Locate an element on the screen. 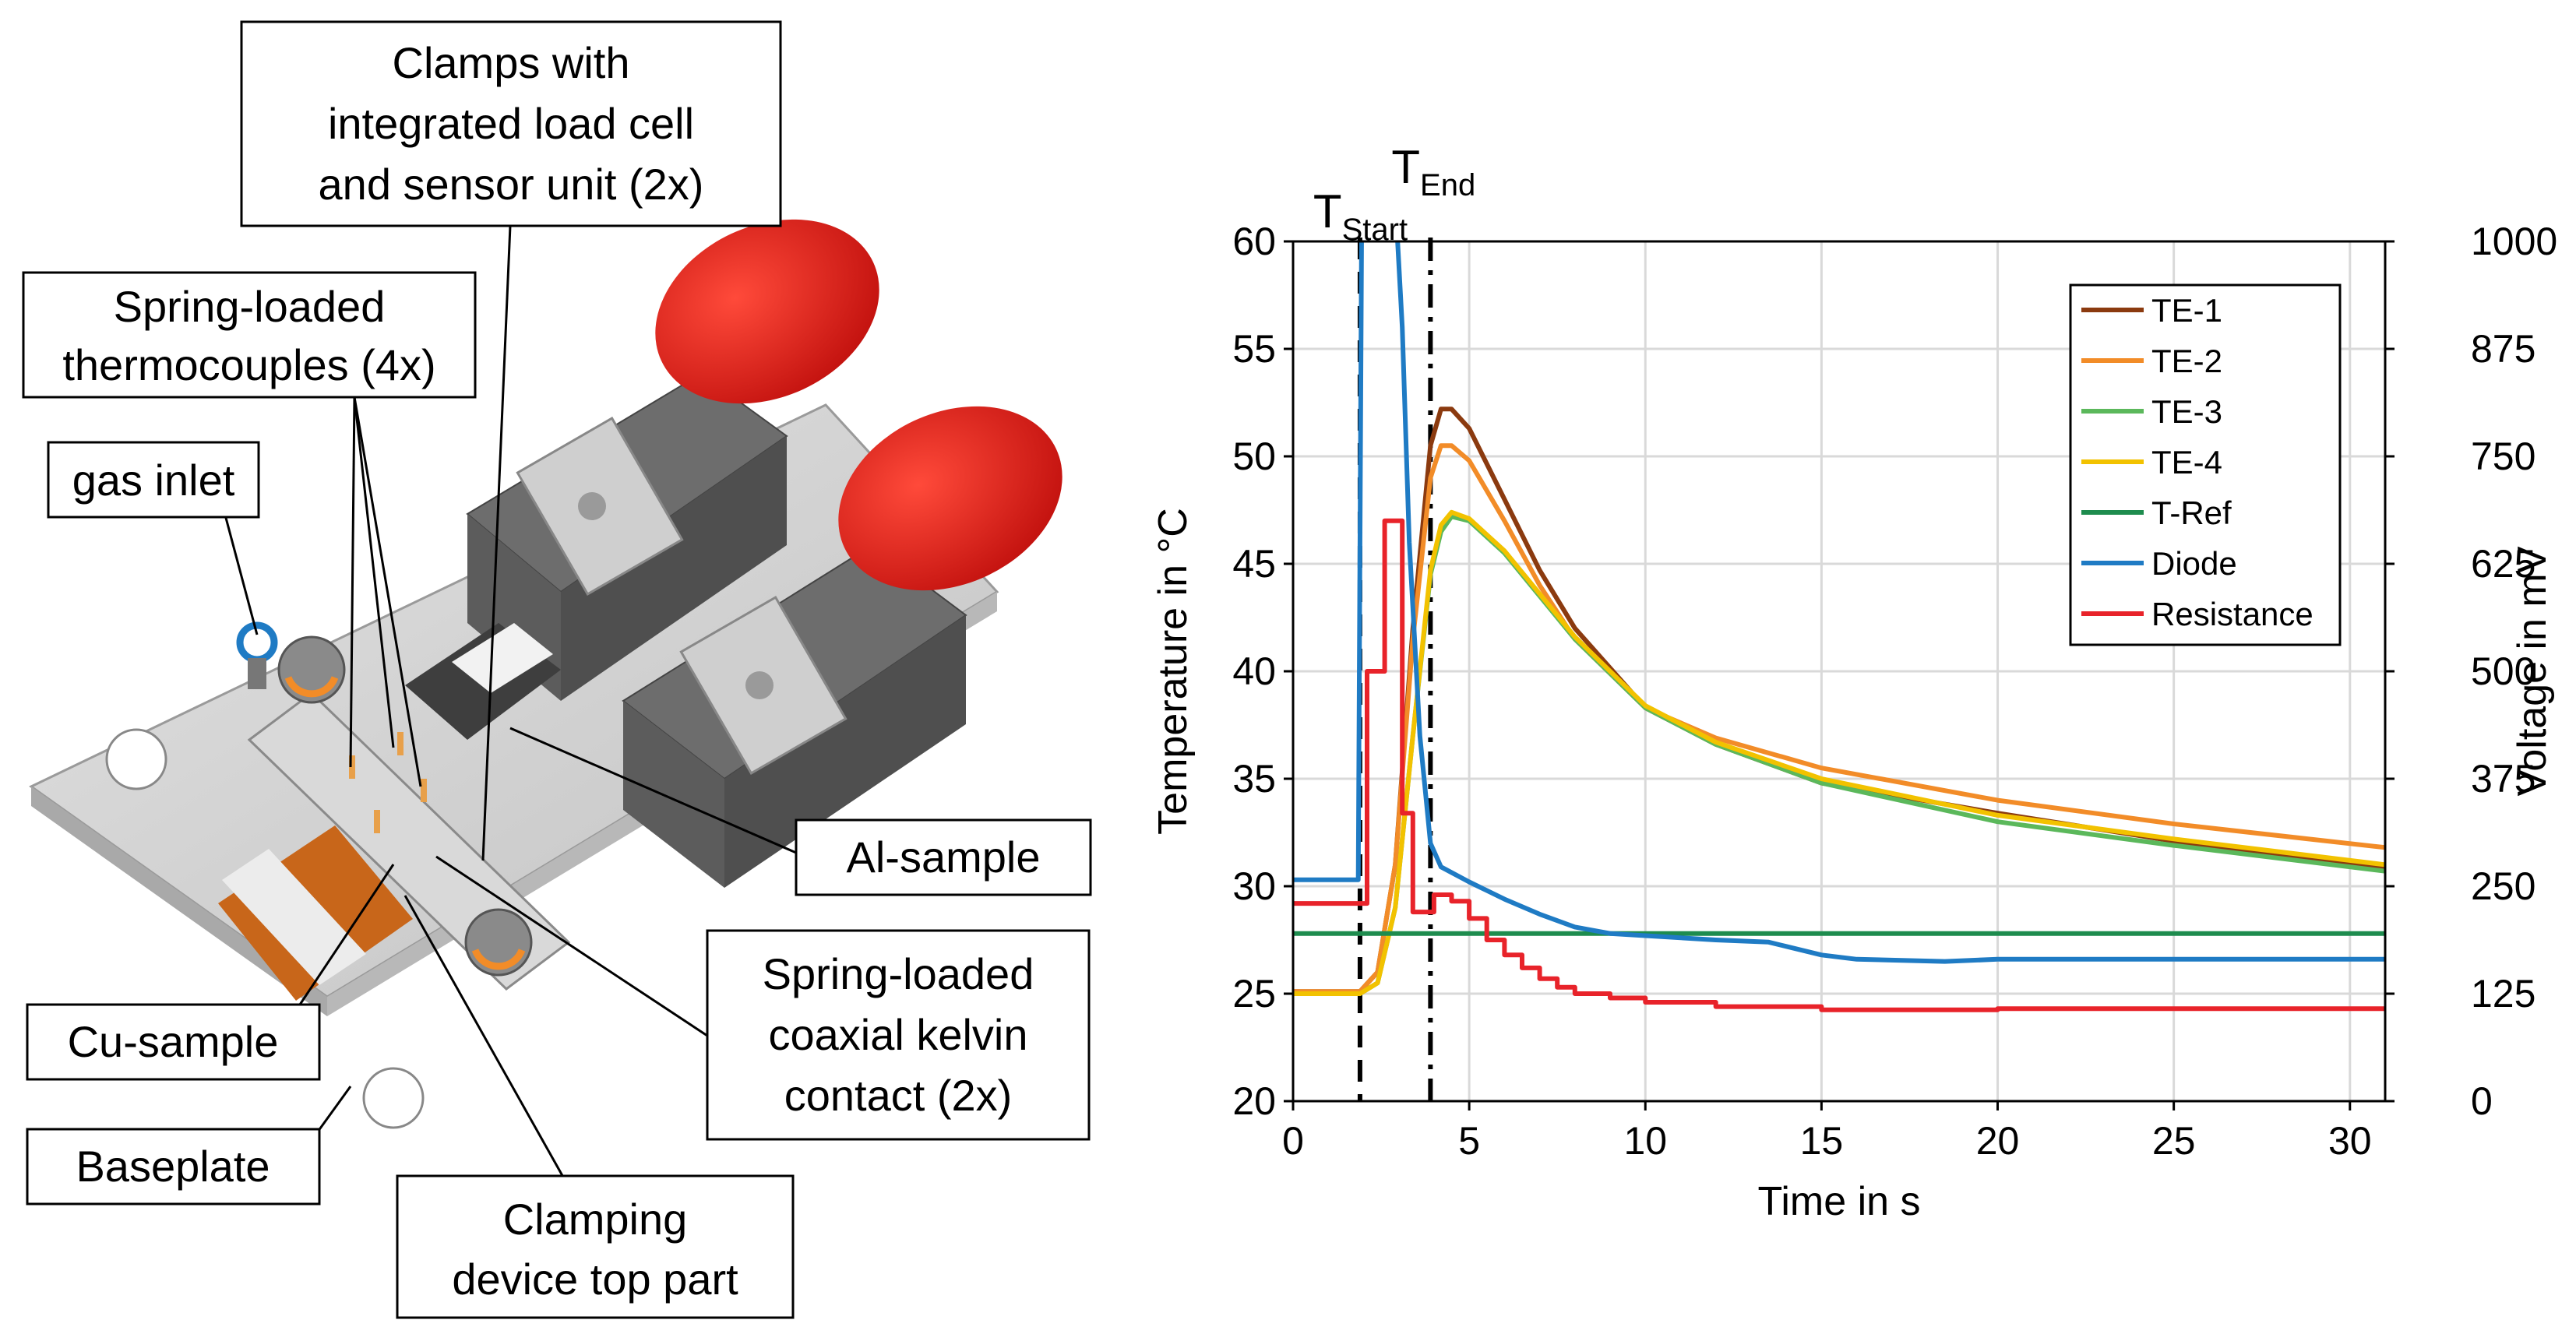  callout-thermocouples: Spring-loaded thermocouples (4x) is located at coordinates (249, 335).